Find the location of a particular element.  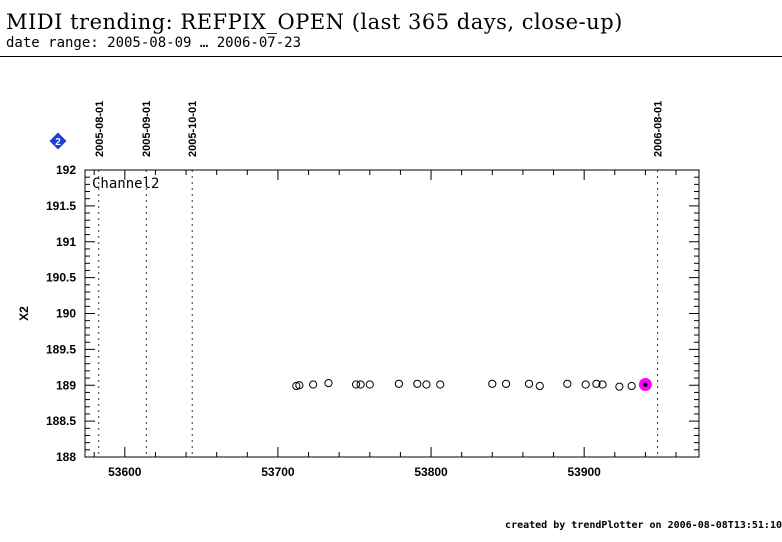

marker-badge-icon: 2 is located at coordinates (58, 141).